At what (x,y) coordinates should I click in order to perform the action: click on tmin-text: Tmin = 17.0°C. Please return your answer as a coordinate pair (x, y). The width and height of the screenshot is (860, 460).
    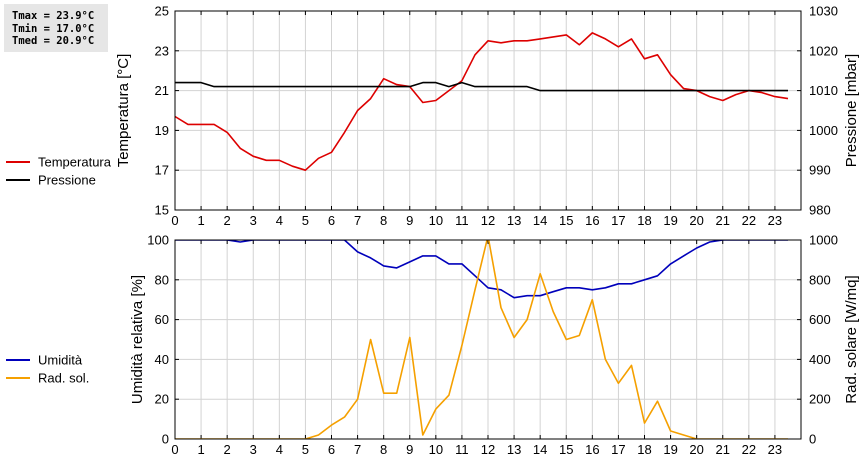
    Looking at the image, I should click on (53, 28).